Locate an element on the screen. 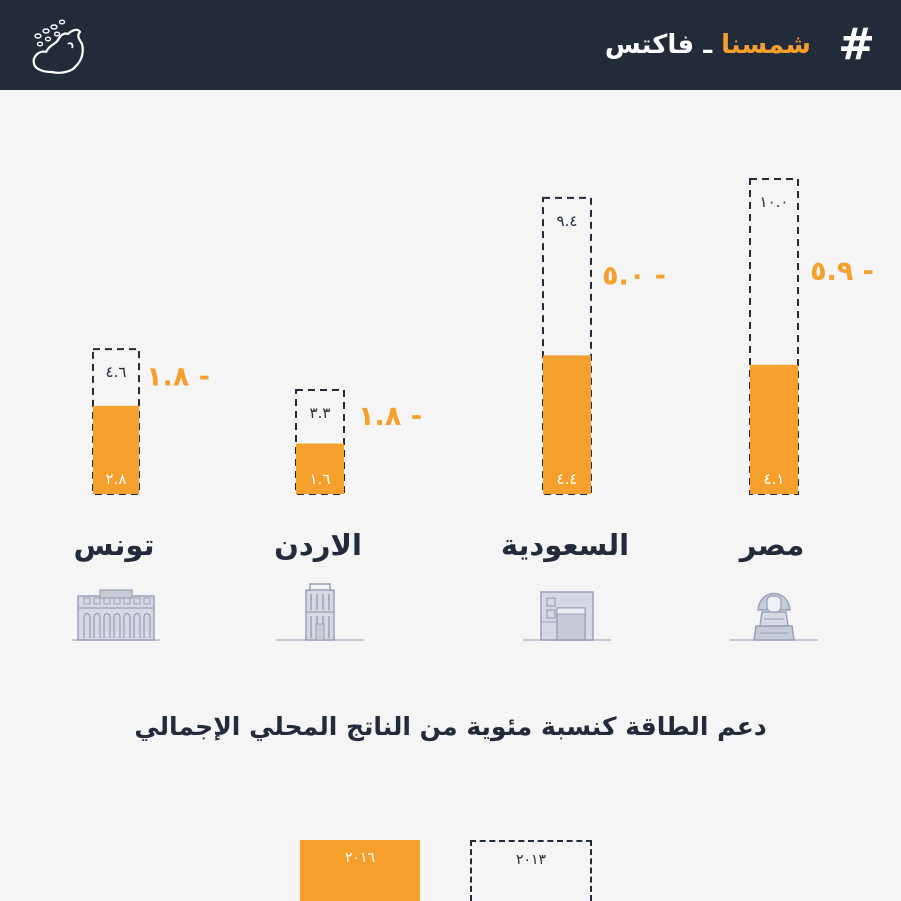 Image resolution: width=901 pixels, height=901 pixels. legend-2016-label: ٢٠١٦ is located at coordinates (360, 858).